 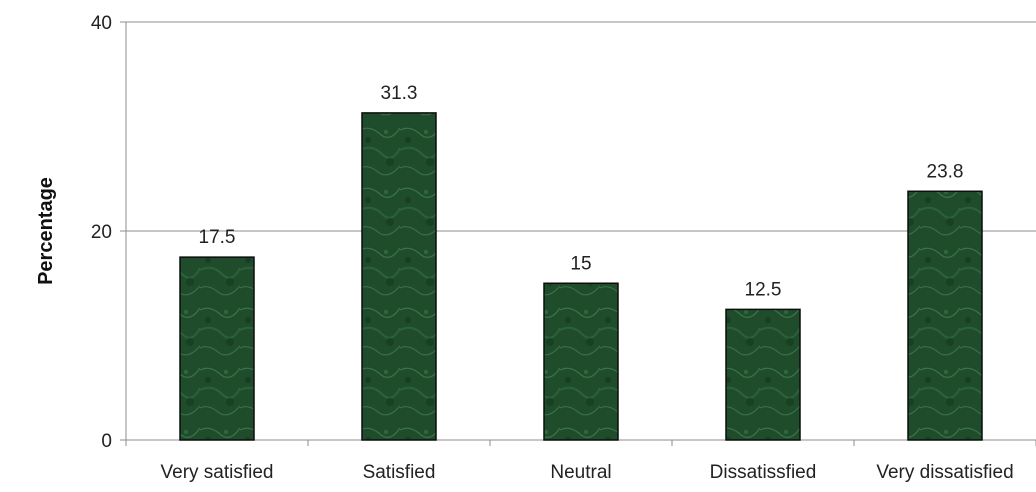 What do you see at coordinates (399, 472) in the screenshot?
I see `category-label: Satisfied` at bounding box center [399, 472].